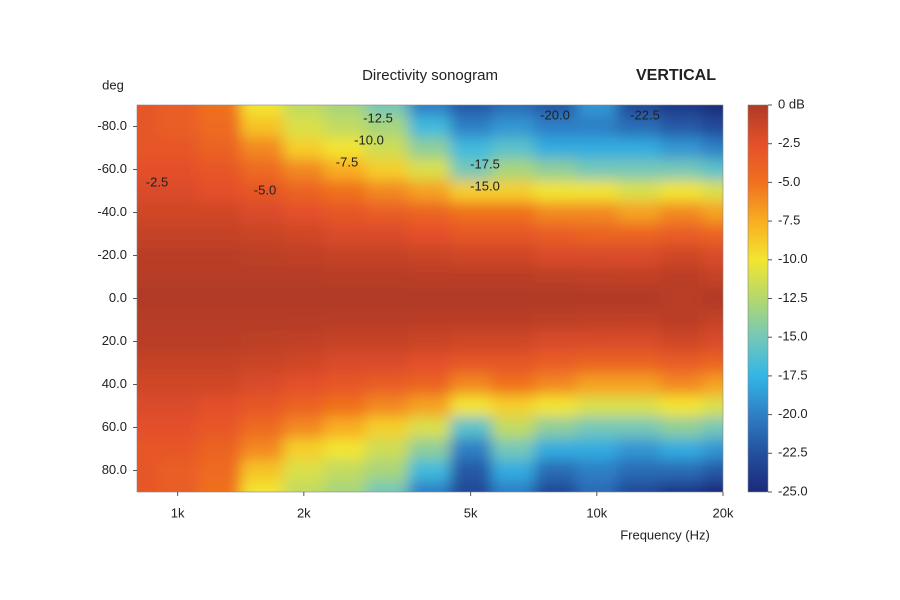 The width and height of the screenshot is (900, 600). I want to click on x-tick-label: 2k, so click(304, 512).